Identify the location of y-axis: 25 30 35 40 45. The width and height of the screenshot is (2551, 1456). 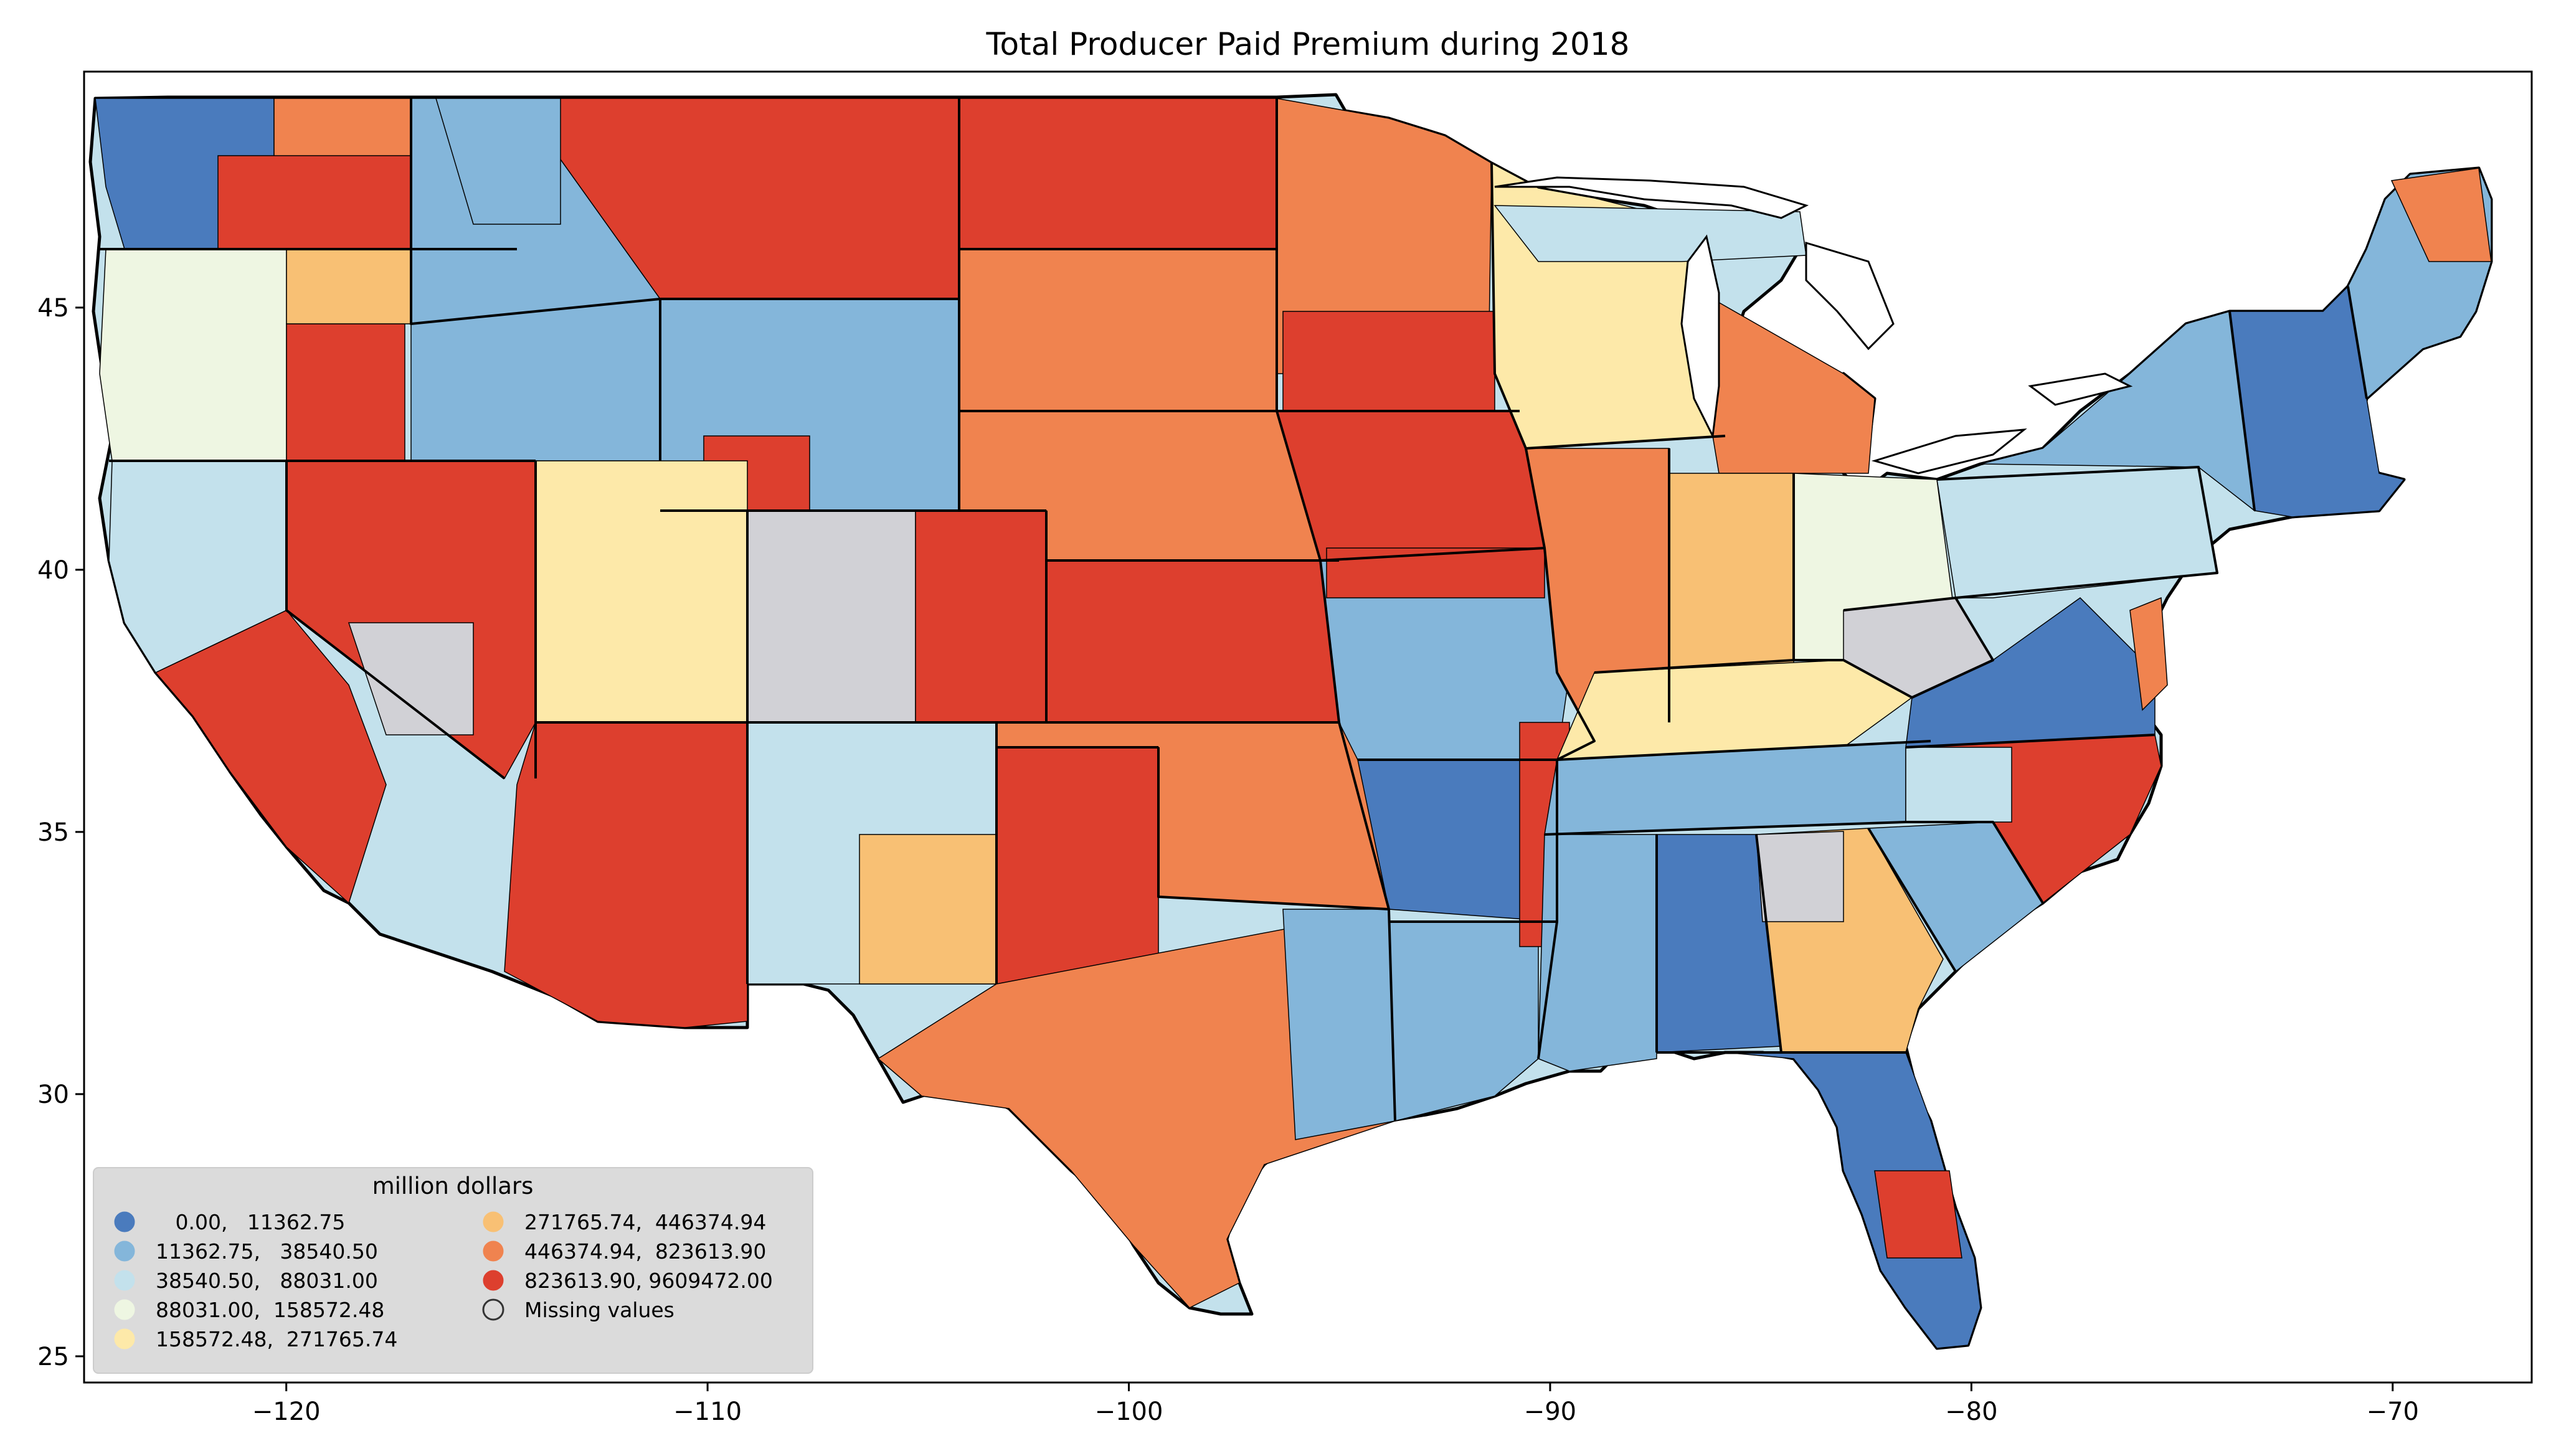
(60, 833).